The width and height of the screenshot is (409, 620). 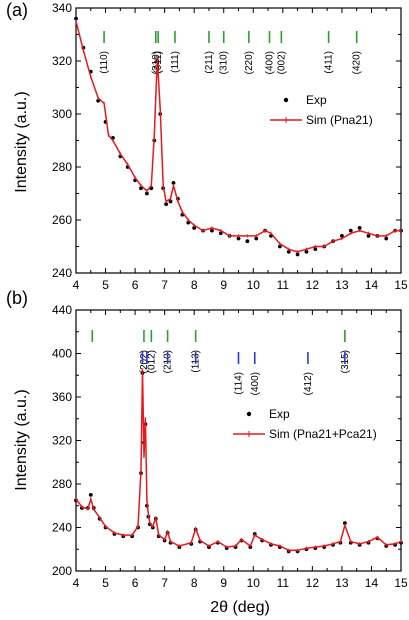 What do you see at coordinates (62, 220) in the screenshot?
I see `y-tick-label: 260` at bounding box center [62, 220].